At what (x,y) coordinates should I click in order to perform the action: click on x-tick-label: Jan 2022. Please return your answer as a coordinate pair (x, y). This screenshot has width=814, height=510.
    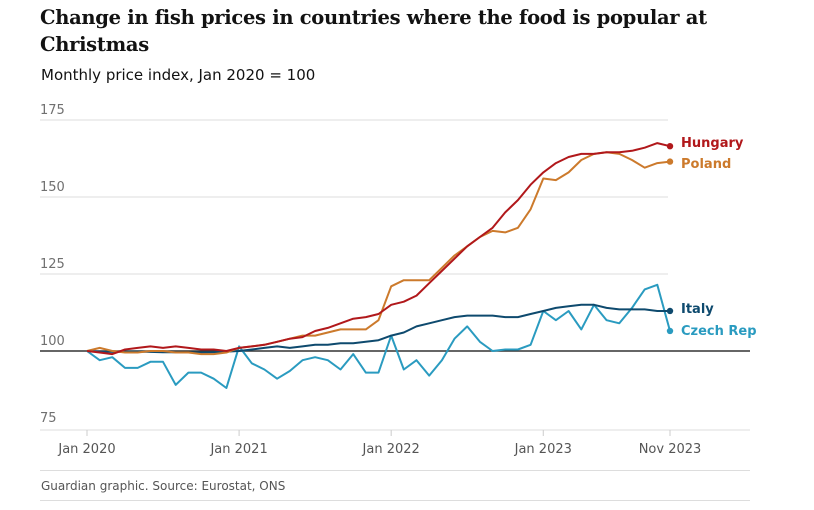
    Looking at the image, I should click on (391, 449).